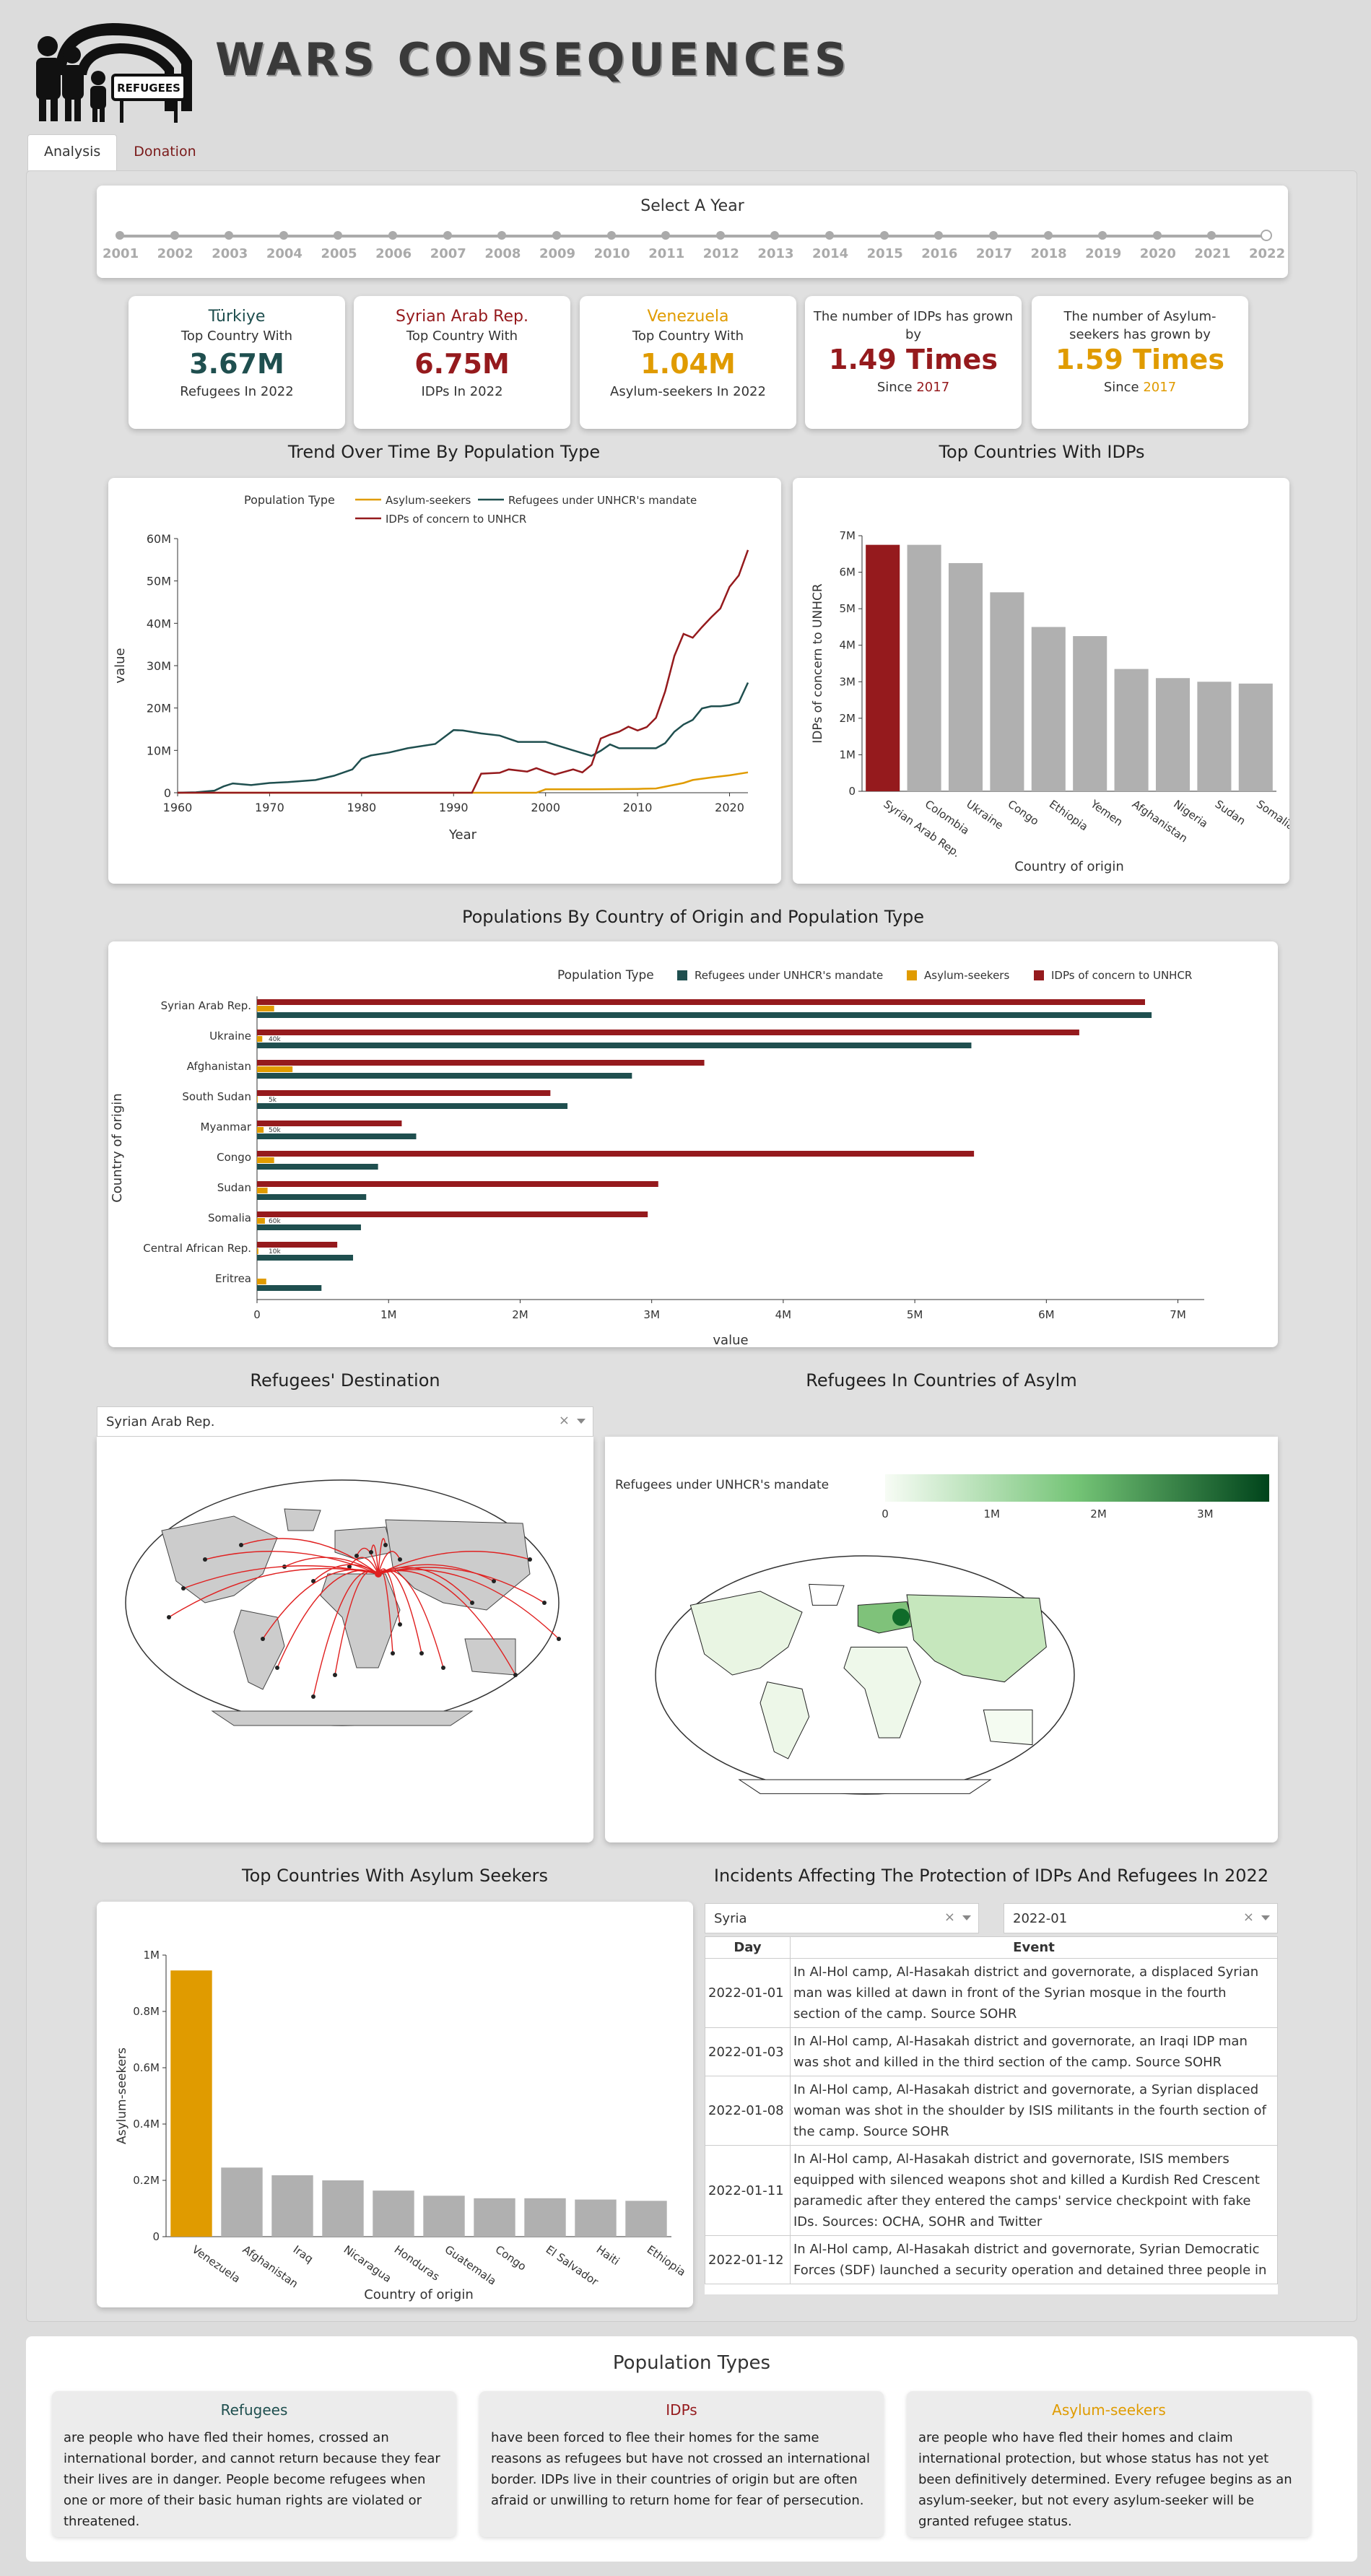  What do you see at coordinates (557, 253) in the screenshot?
I see `slider-year-label: 2009` at bounding box center [557, 253].